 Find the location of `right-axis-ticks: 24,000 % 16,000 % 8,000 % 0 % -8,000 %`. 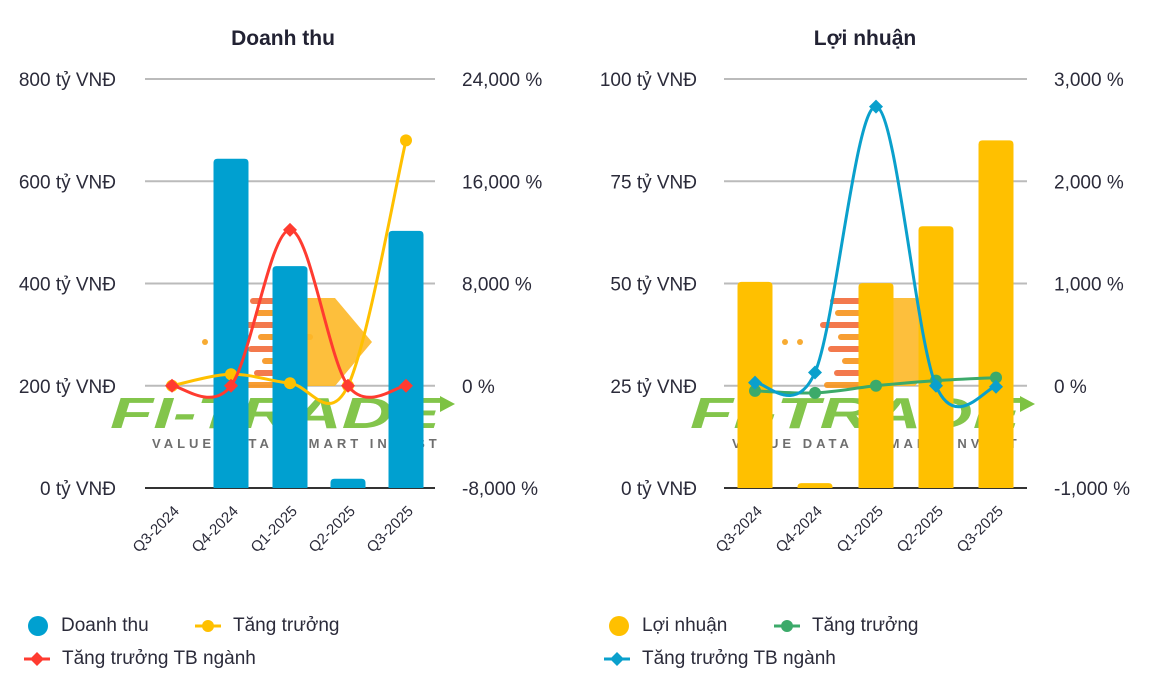

right-axis-ticks: 24,000 % 16,000 % 8,000 % 0 % -8,000 % is located at coordinates (502, 285).